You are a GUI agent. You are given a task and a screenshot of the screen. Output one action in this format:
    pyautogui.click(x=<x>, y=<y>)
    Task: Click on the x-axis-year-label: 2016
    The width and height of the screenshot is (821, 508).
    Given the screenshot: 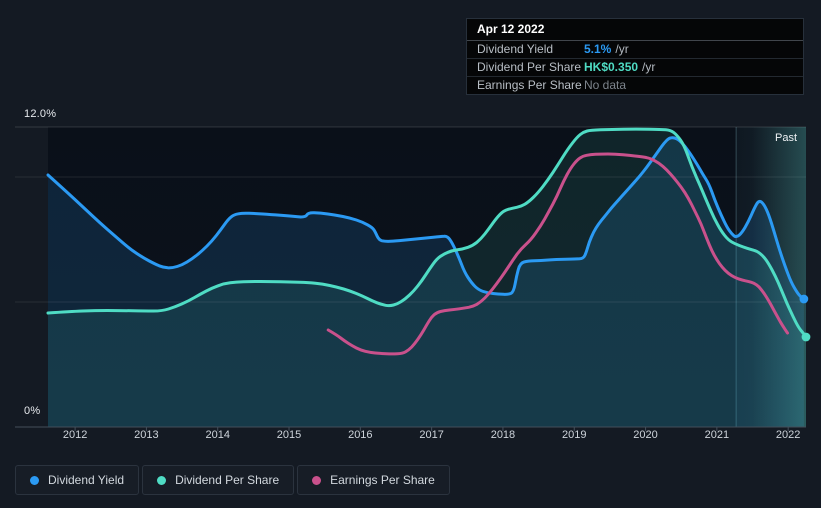 What is the action you would take?
    pyautogui.click(x=360, y=435)
    